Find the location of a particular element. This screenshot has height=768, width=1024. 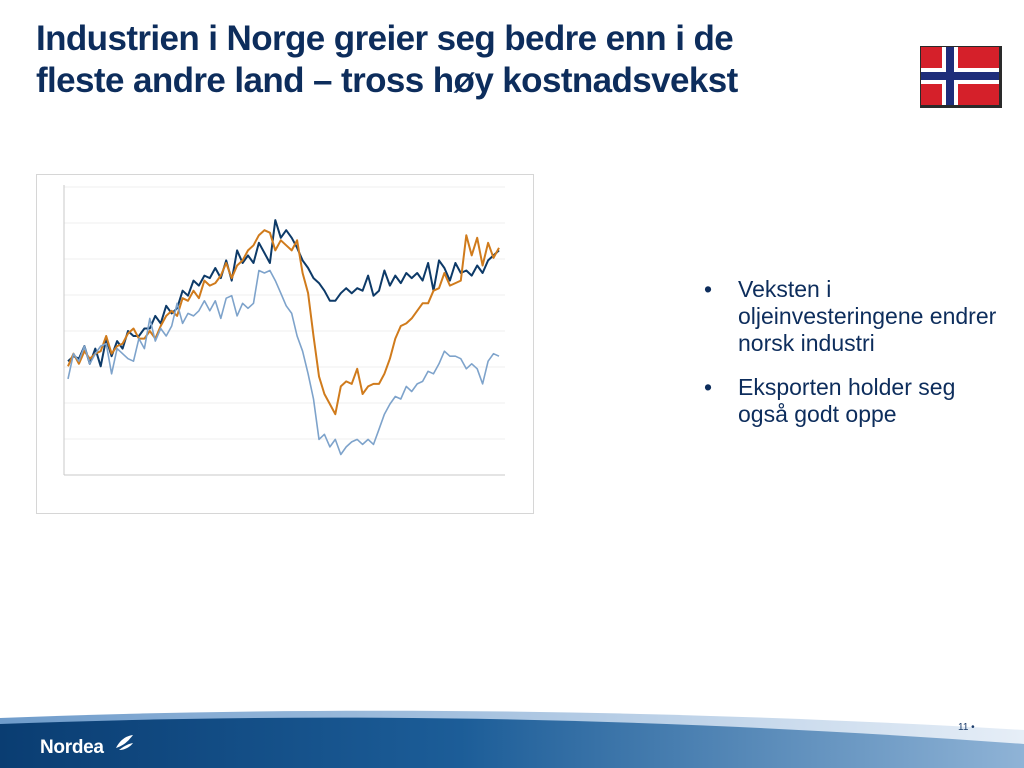

bullet-item: • Eksporten holder seg også godt oppe is located at coordinates (852, 401).